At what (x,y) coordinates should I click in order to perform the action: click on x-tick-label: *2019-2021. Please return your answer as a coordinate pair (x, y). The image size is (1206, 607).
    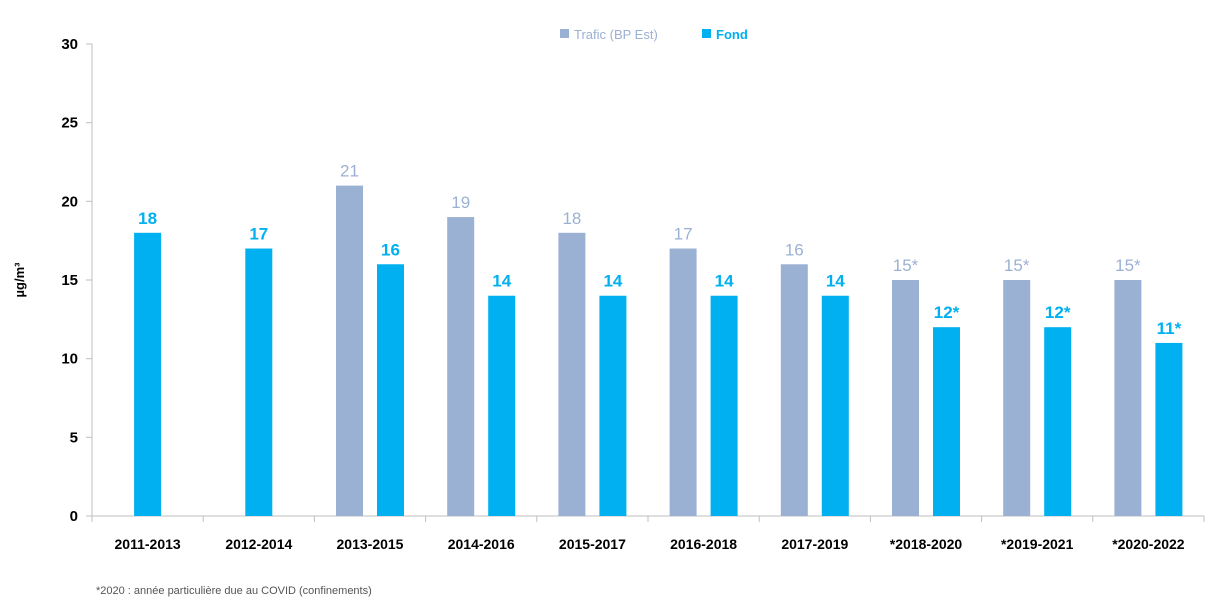
    Looking at the image, I should click on (1037, 544).